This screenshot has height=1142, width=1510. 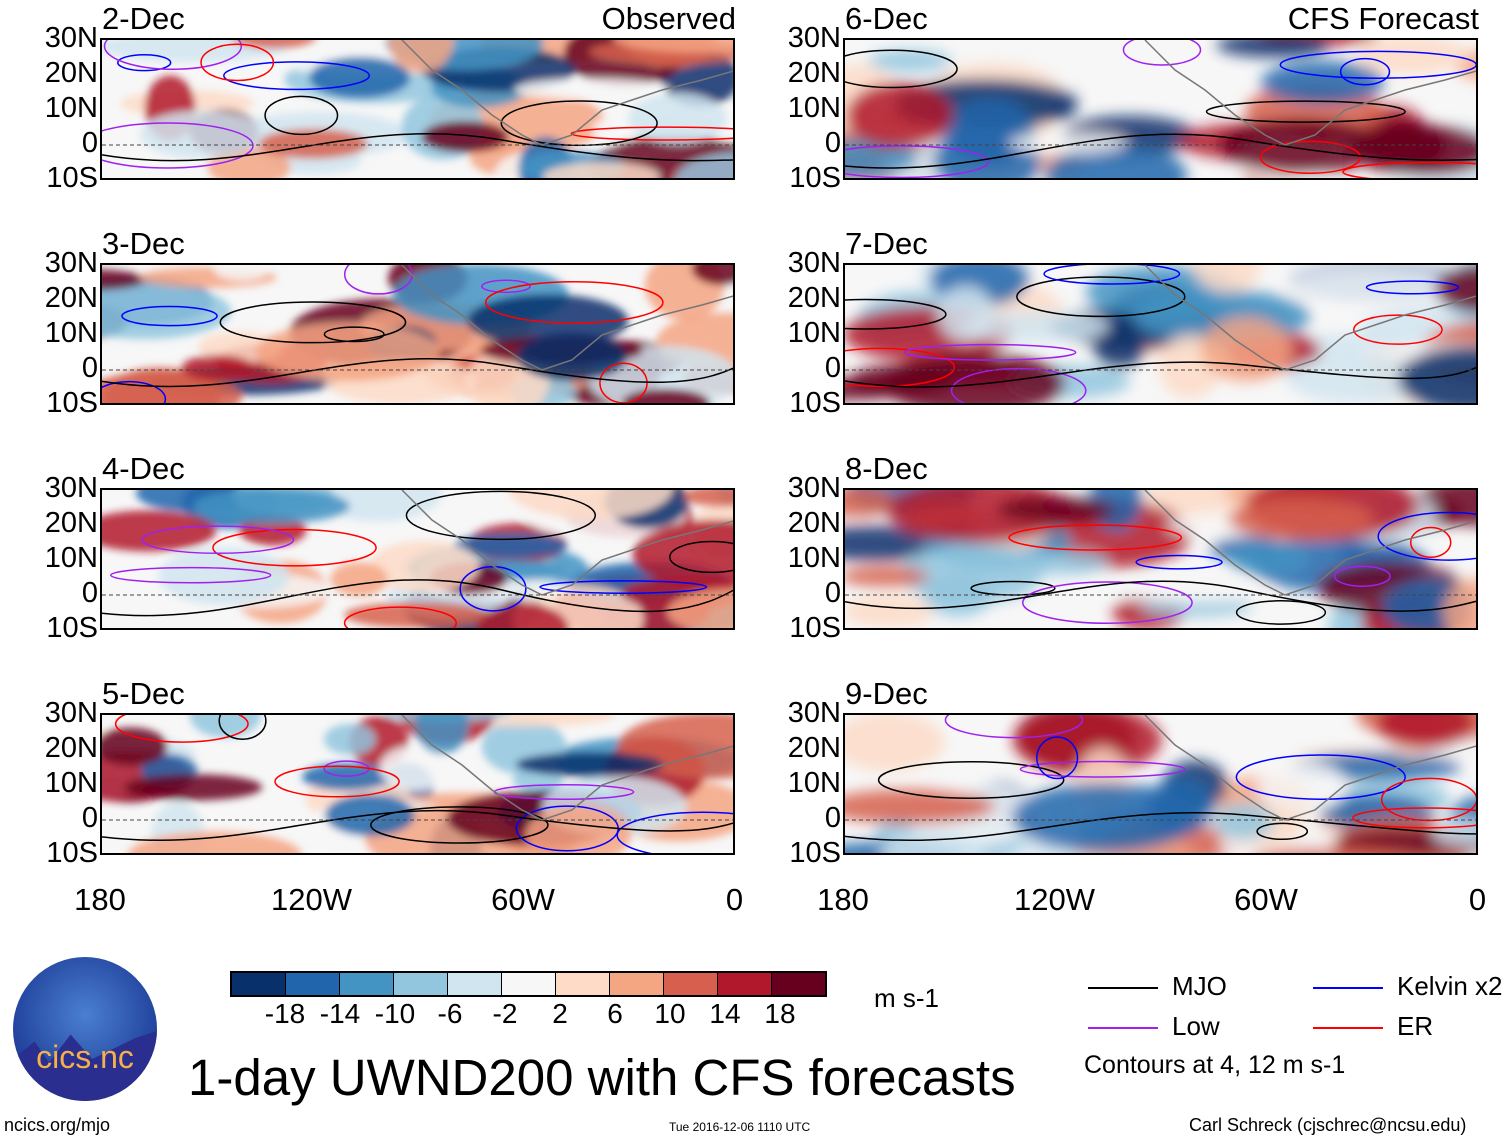 What do you see at coordinates (1196, 1026) in the screenshot?
I see `legend-label: Low` at bounding box center [1196, 1026].